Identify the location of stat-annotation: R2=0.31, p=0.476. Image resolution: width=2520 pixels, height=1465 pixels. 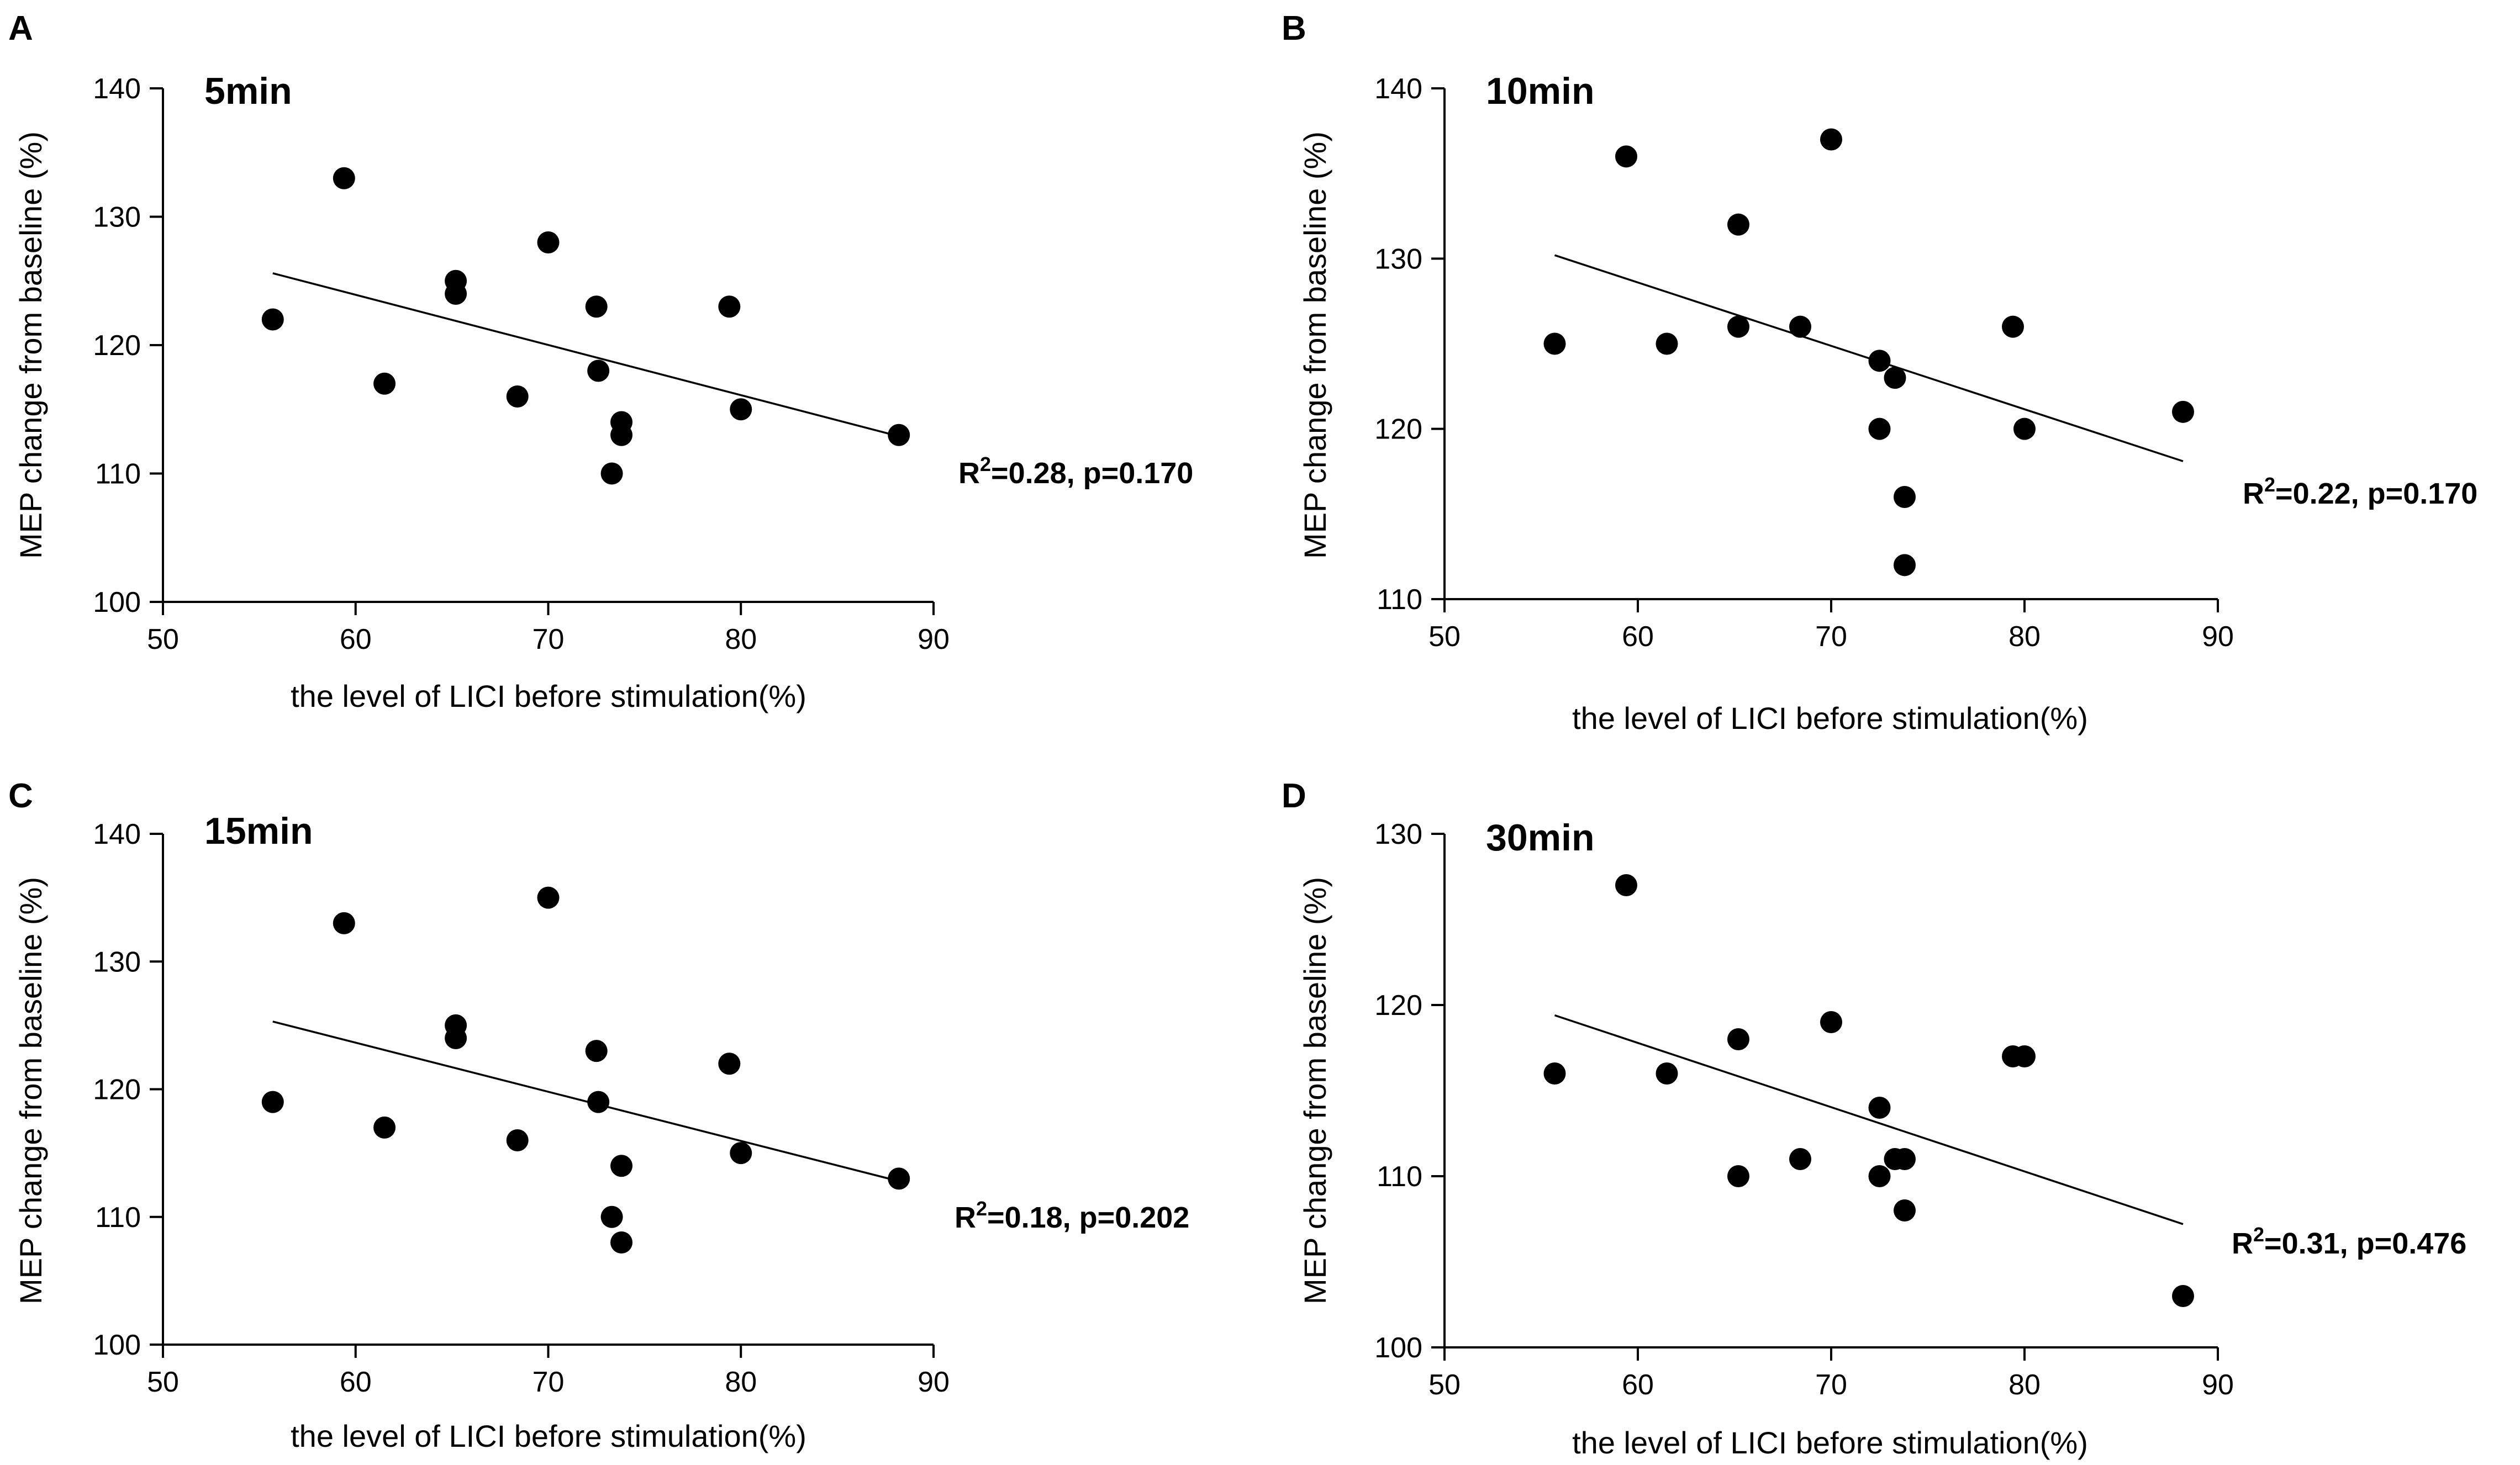
(2349, 1241).